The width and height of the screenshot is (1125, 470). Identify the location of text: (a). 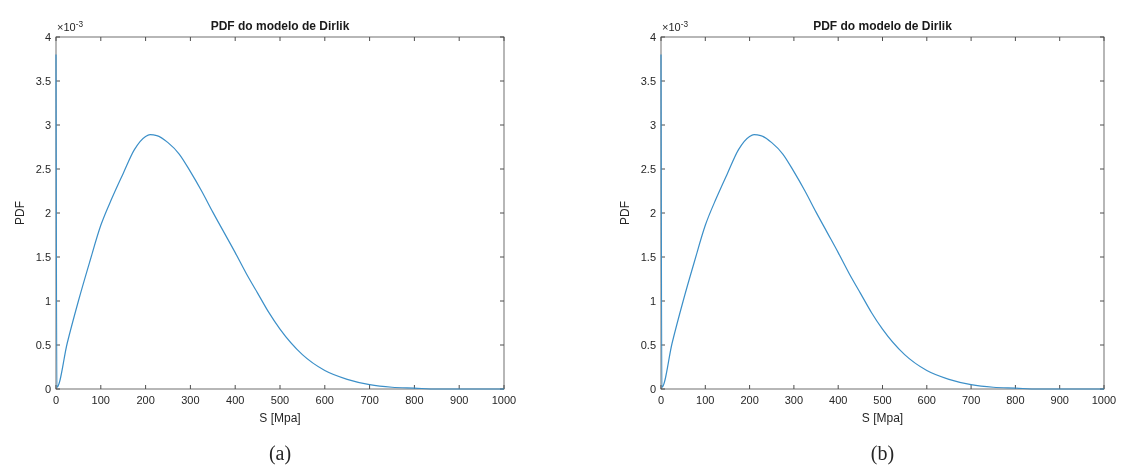
(280, 453).